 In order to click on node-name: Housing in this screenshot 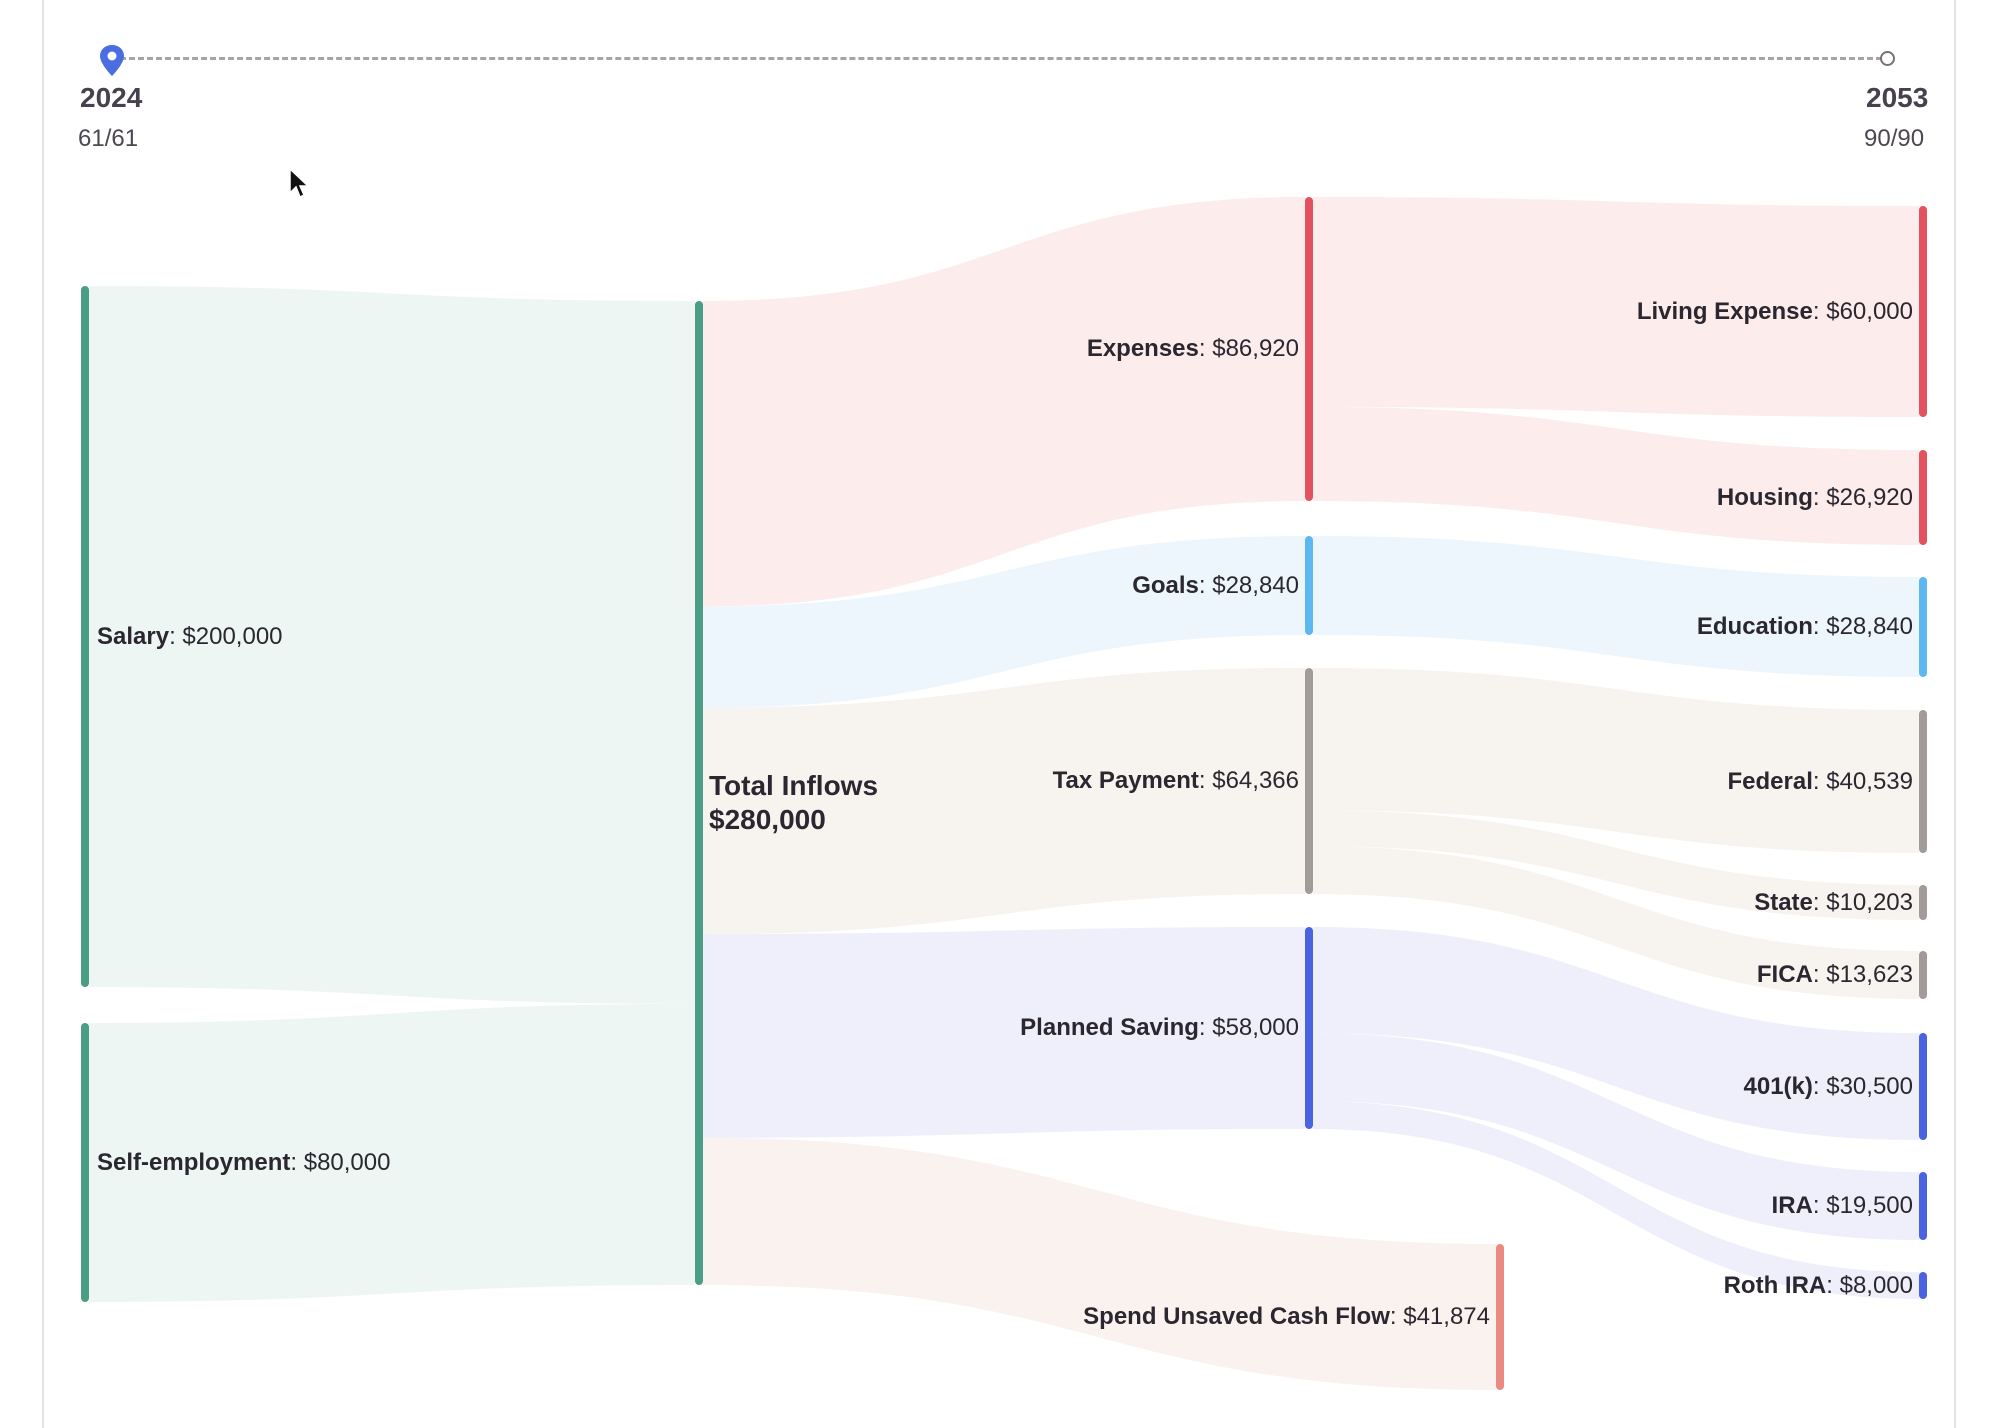, I will do `click(1764, 497)`.